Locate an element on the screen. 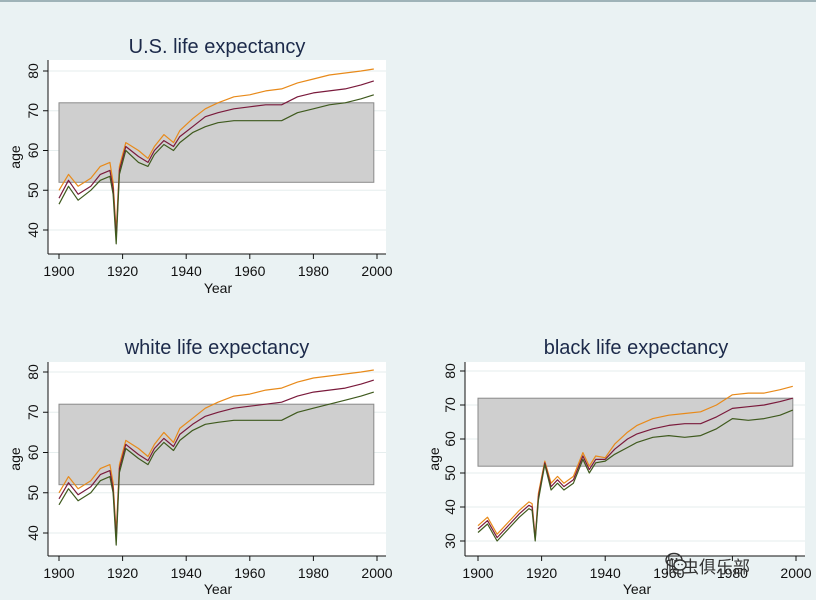  chart2-y-tick-label: 50 is located at coordinates (33, 493).